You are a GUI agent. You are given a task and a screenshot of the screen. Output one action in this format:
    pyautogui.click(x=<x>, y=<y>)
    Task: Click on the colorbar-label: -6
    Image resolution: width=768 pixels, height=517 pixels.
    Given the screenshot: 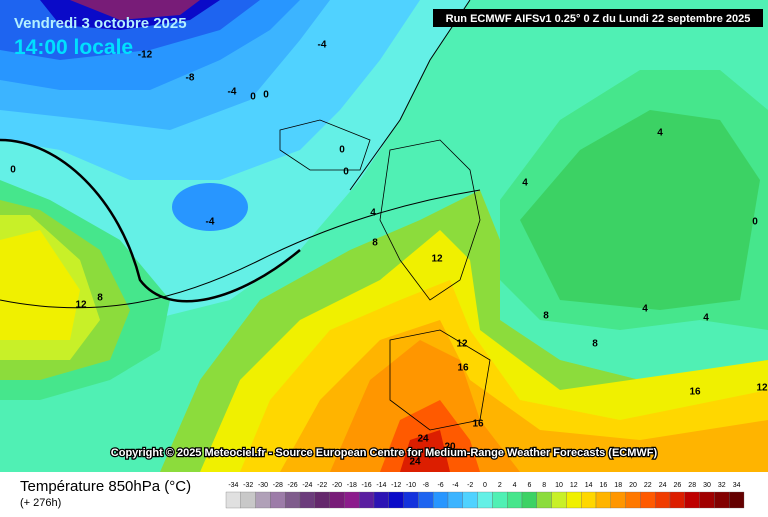 What is the action you would take?
    pyautogui.click(x=440, y=485)
    